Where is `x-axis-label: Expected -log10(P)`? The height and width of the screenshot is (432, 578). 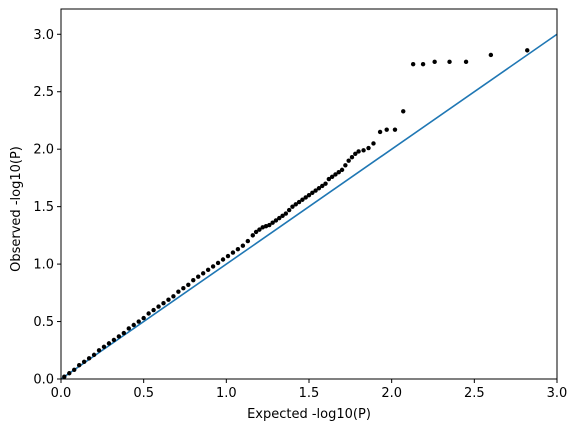 x-axis-label: Expected -log10(P) is located at coordinates (309, 414).